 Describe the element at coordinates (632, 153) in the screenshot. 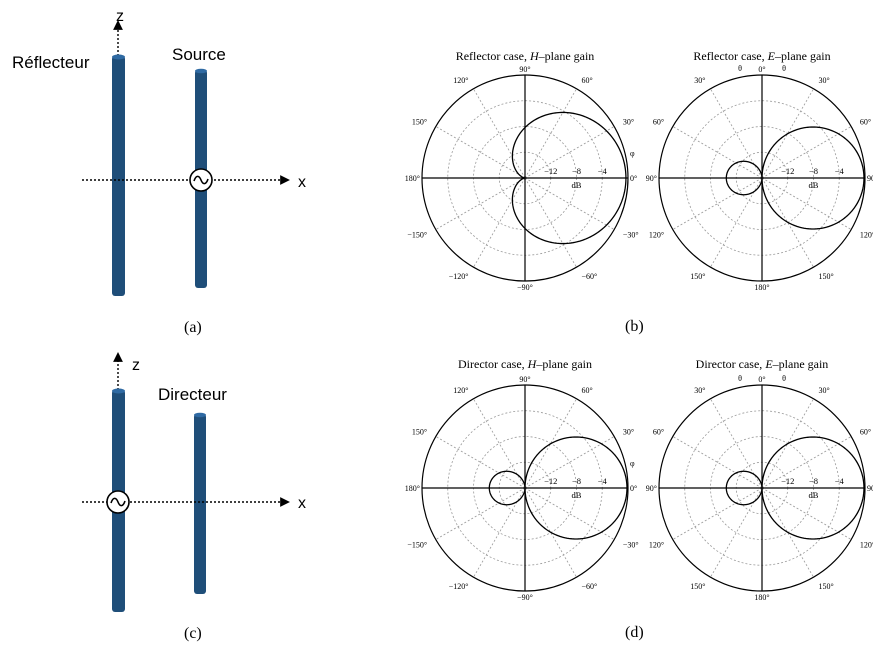

I see `angle-symbol: φ` at that location.